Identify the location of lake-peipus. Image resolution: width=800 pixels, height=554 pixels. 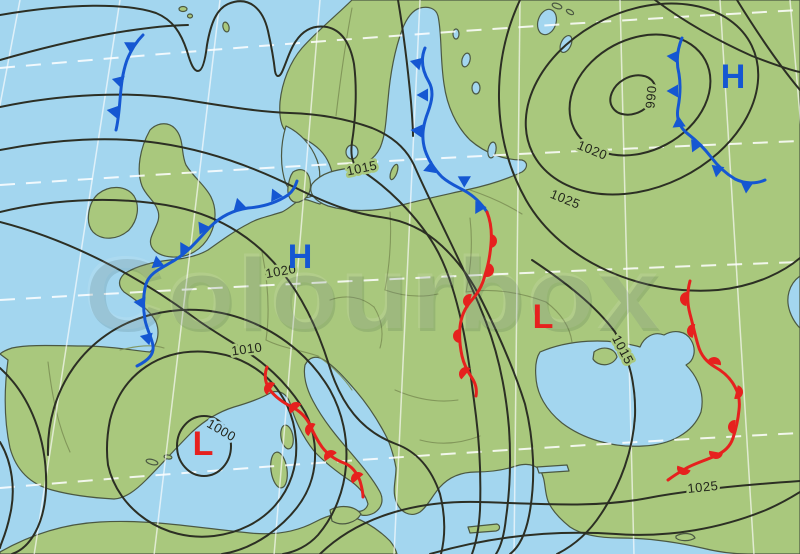
(492, 150).